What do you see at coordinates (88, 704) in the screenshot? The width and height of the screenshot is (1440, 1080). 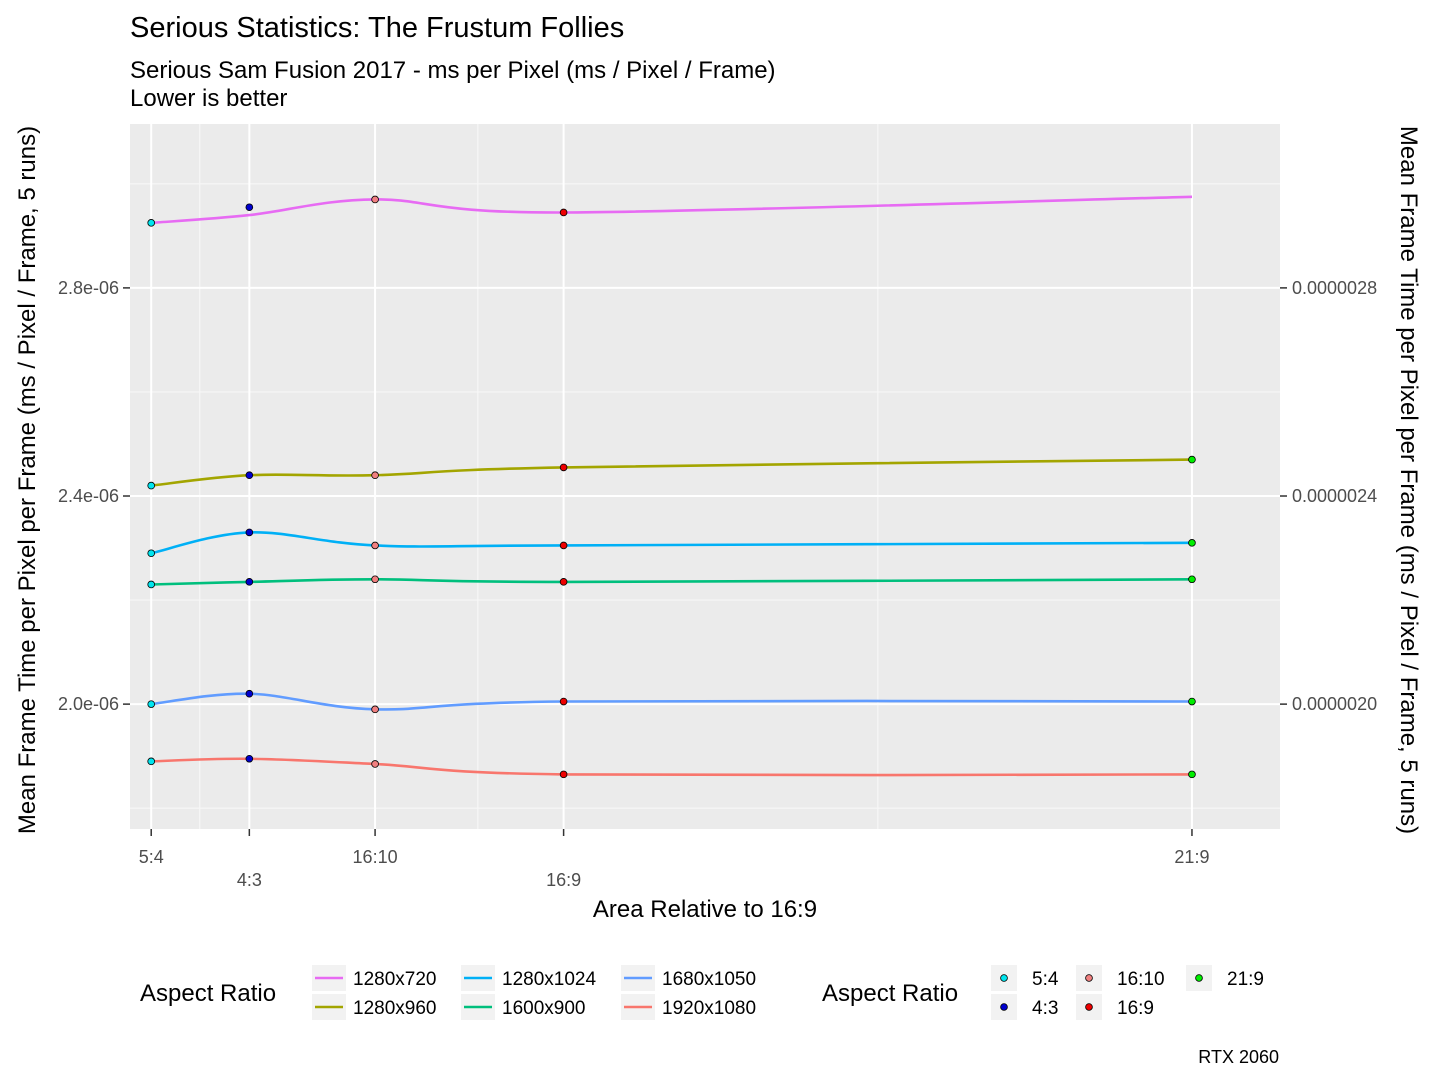 I see `y-tick-label-left: 2.0e-06` at bounding box center [88, 704].